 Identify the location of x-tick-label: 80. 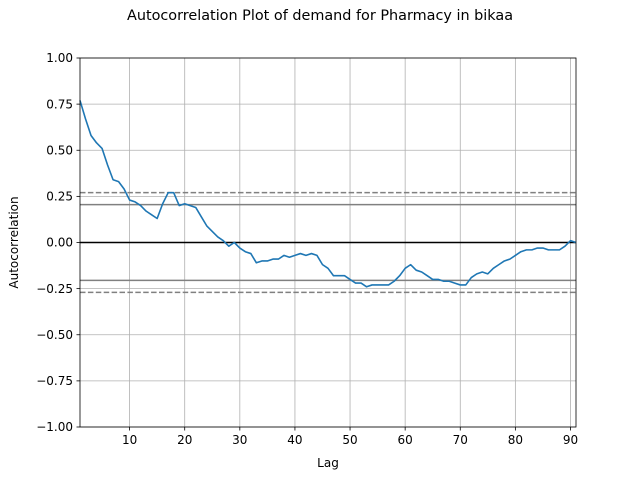
(515, 440).